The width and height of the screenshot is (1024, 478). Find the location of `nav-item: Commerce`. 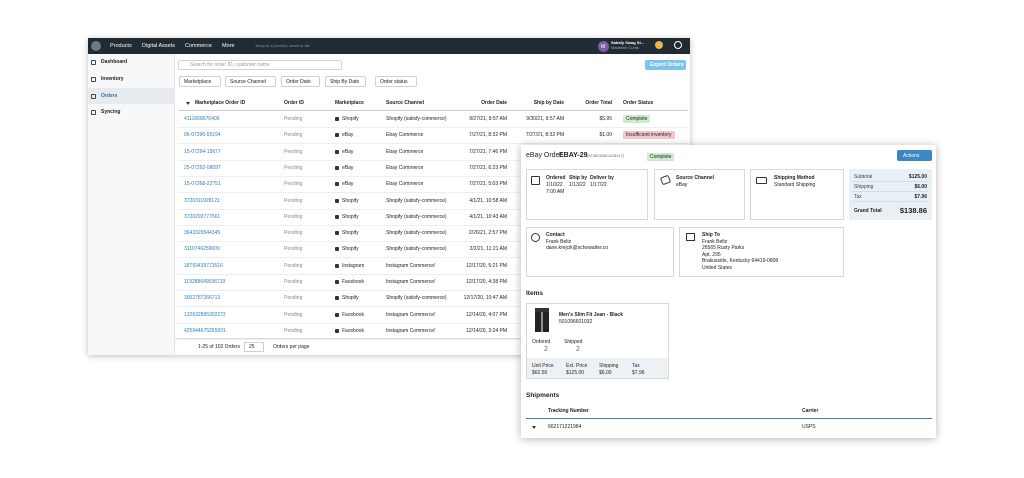

nav-item: Commerce is located at coordinates (198, 46).